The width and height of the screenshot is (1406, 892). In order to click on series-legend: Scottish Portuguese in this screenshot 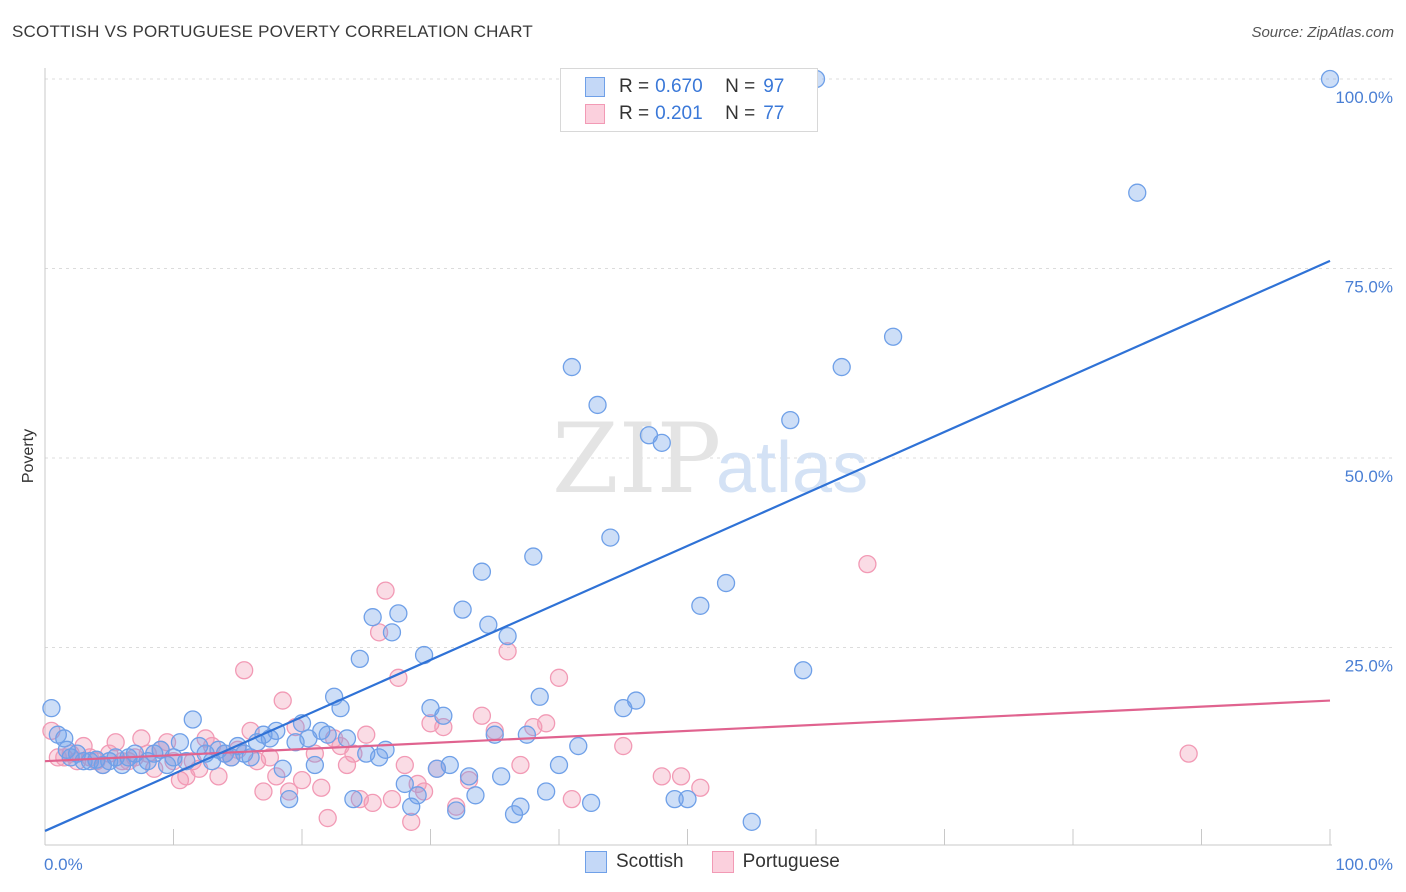, I will do `click(726, 862)`.